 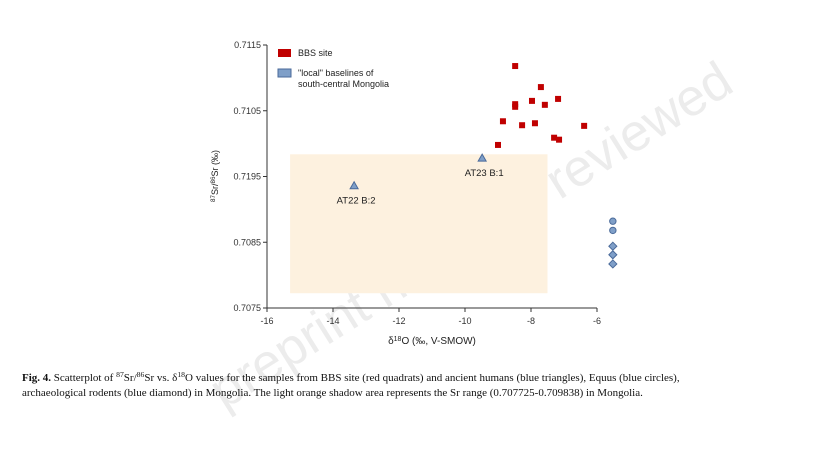 What do you see at coordinates (247, 111) in the screenshot?
I see `y-tick-label: 0.7105` at bounding box center [247, 111].